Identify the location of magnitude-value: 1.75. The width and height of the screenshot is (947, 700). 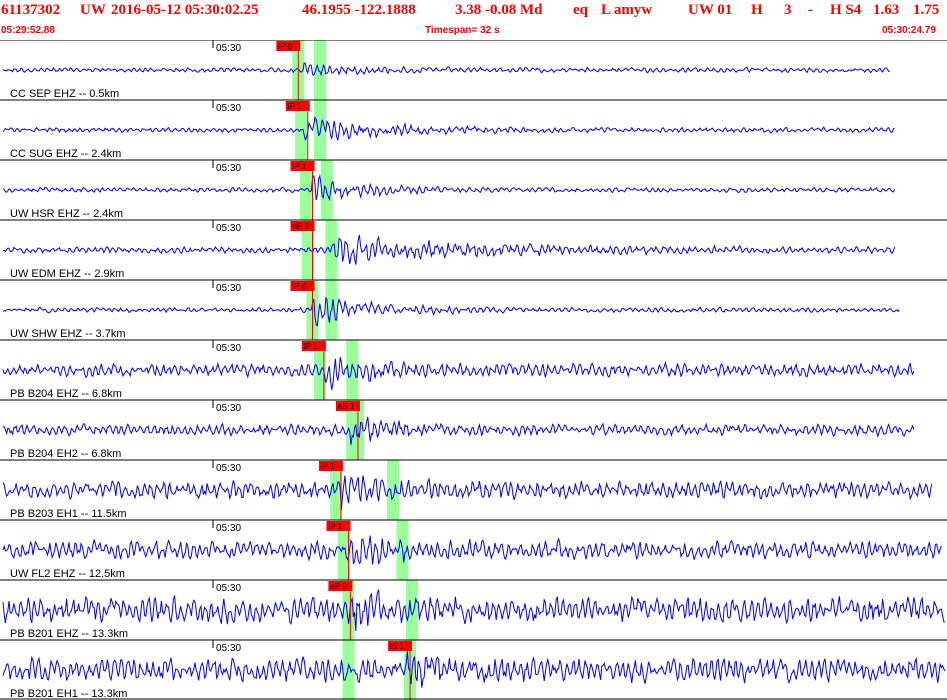
(926, 10).